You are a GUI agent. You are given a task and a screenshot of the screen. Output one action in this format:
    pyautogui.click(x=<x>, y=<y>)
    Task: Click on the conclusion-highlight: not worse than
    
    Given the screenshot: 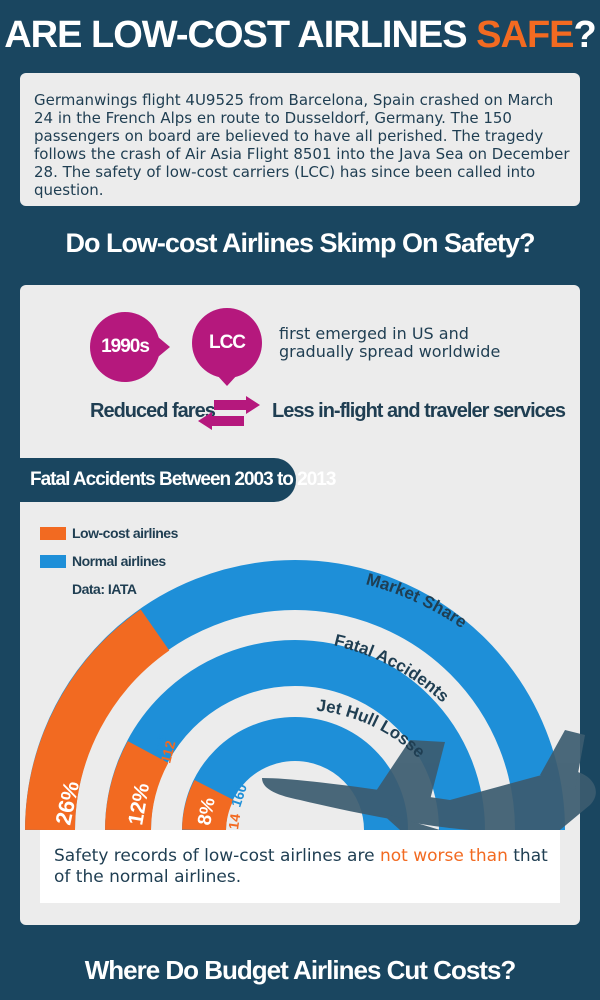 What is the action you would take?
    pyautogui.click(x=443, y=856)
    